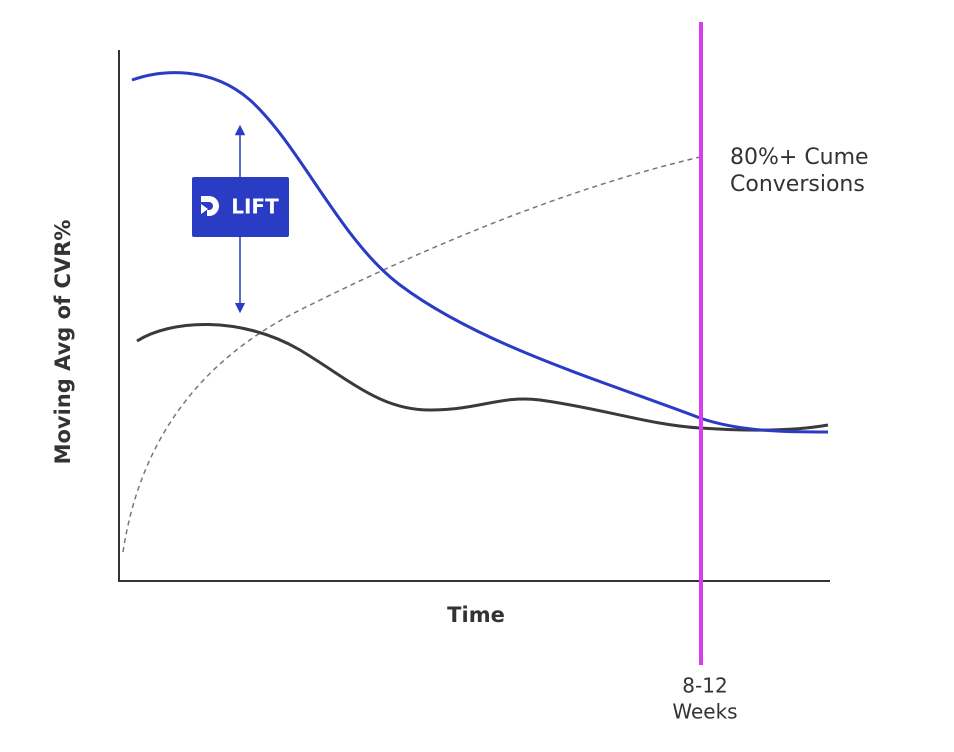  I want to click on baseline-curve, so click(482, 377).